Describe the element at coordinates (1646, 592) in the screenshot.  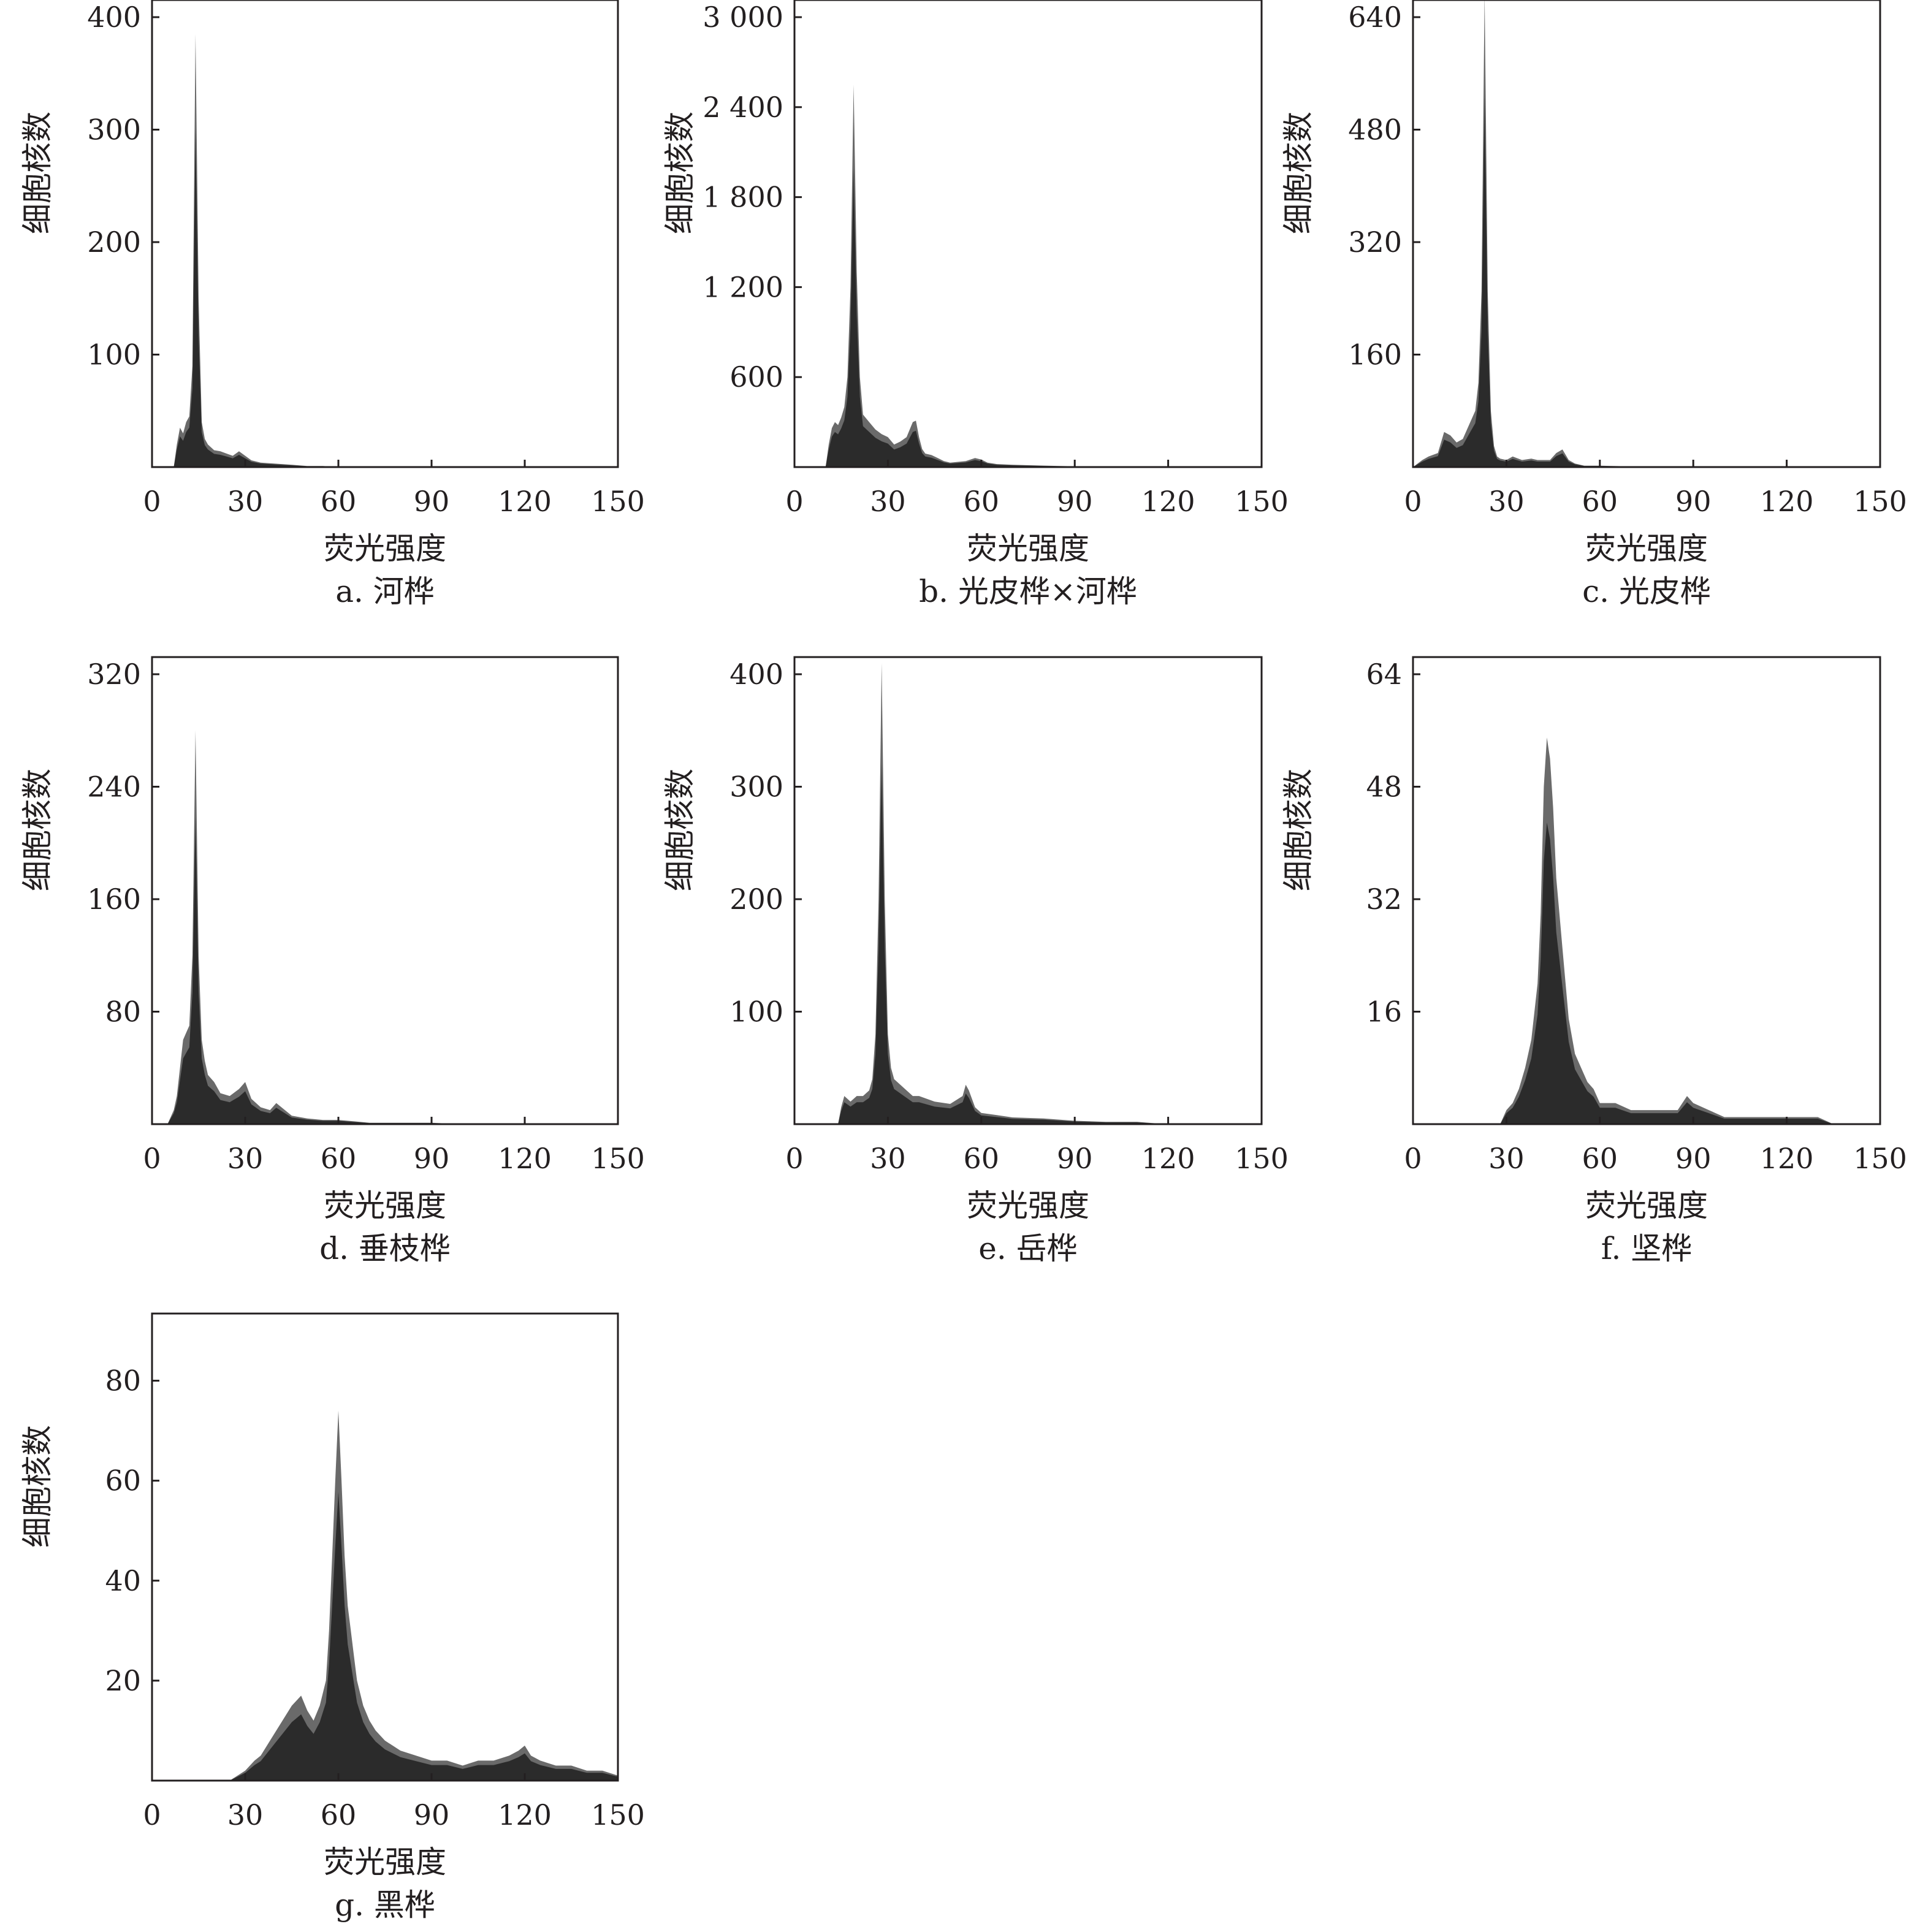
I see `panel-caption: c. 光皮桦` at that location.